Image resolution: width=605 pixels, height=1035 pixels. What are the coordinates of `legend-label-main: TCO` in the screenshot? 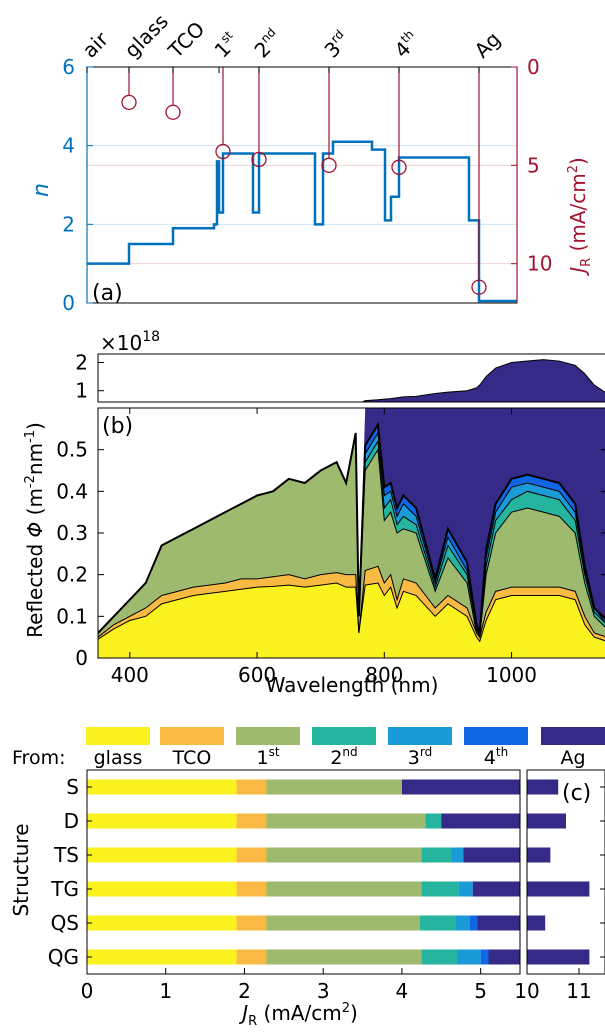 It's located at (192, 758).